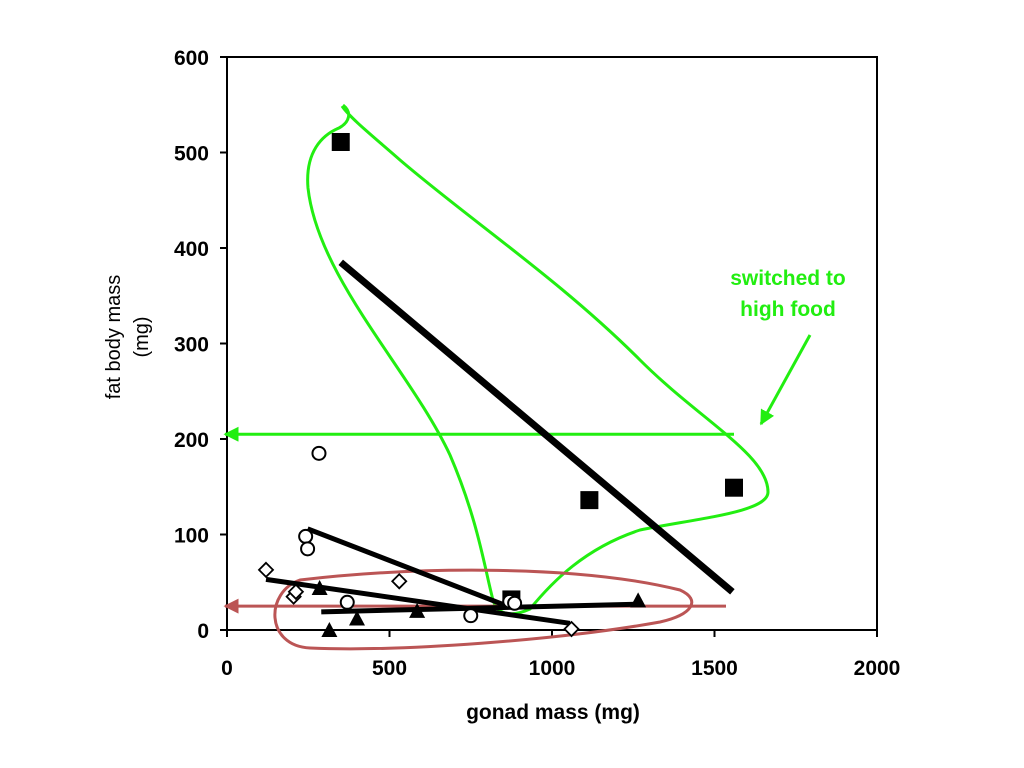 This screenshot has height=768, width=1024. I want to click on green-pointer-arrow, so click(785, 380).